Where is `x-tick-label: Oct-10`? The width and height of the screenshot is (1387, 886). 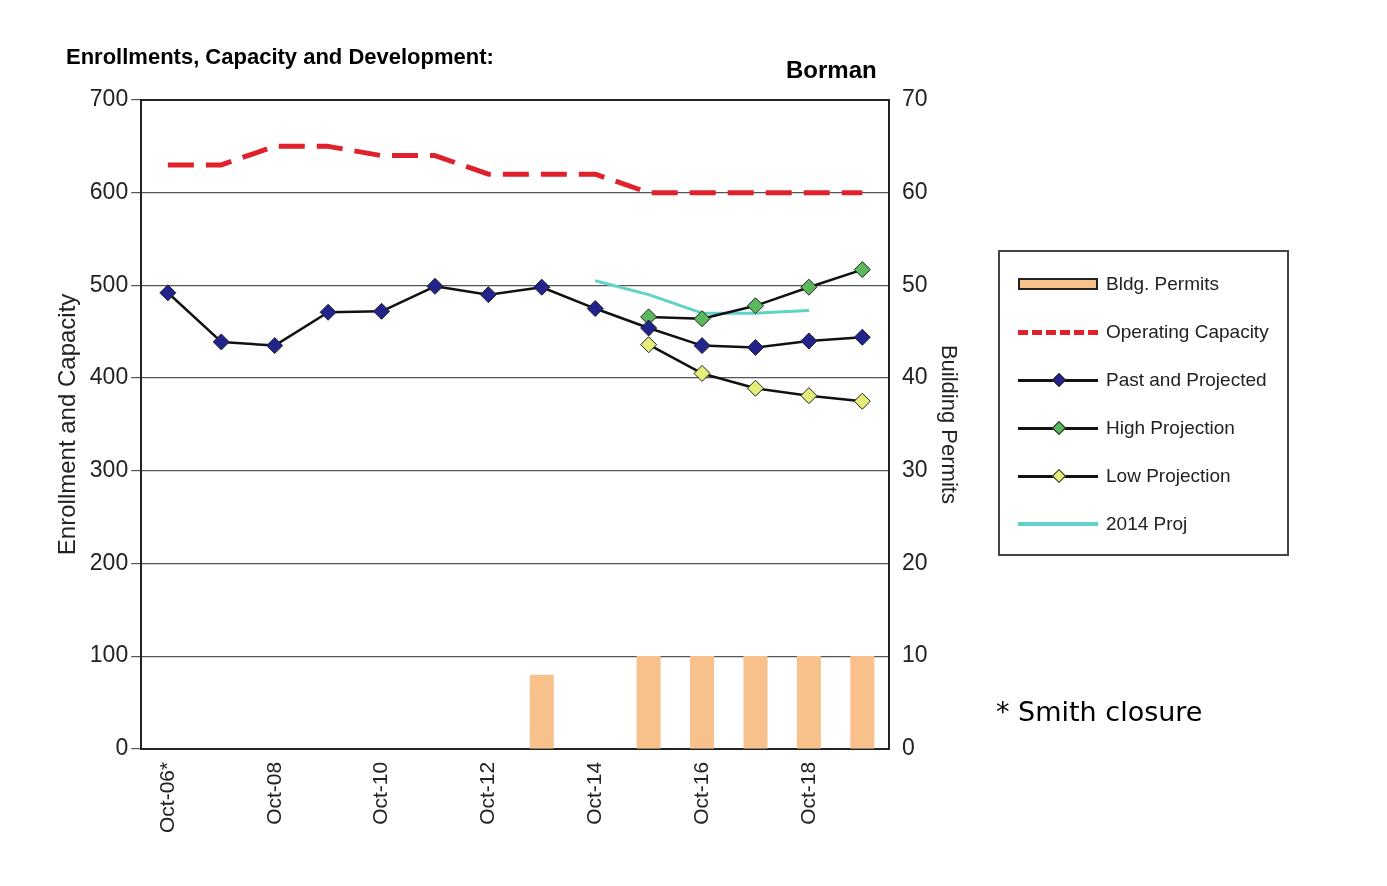 x-tick-label: Oct-10 is located at coordinates (380, 793).